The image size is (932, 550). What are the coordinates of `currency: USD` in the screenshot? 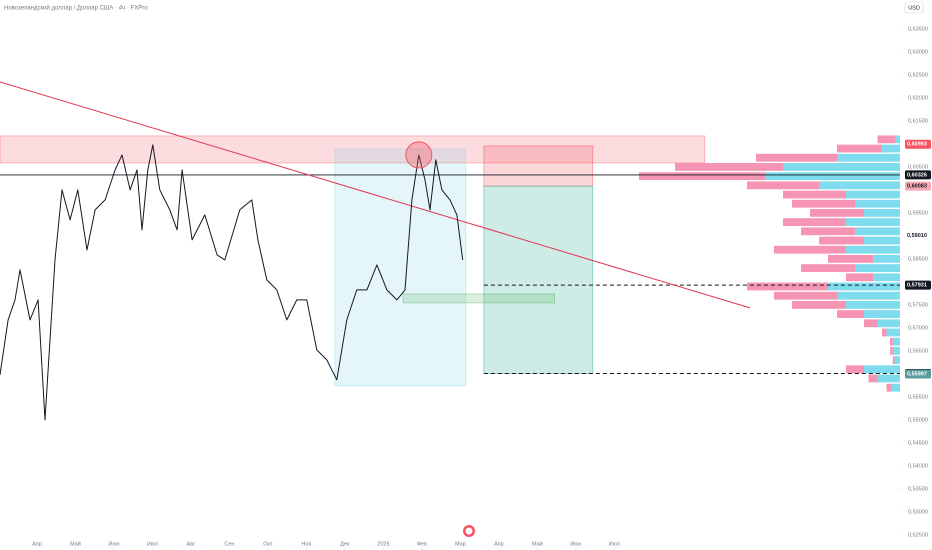 It's located at (914, 8).